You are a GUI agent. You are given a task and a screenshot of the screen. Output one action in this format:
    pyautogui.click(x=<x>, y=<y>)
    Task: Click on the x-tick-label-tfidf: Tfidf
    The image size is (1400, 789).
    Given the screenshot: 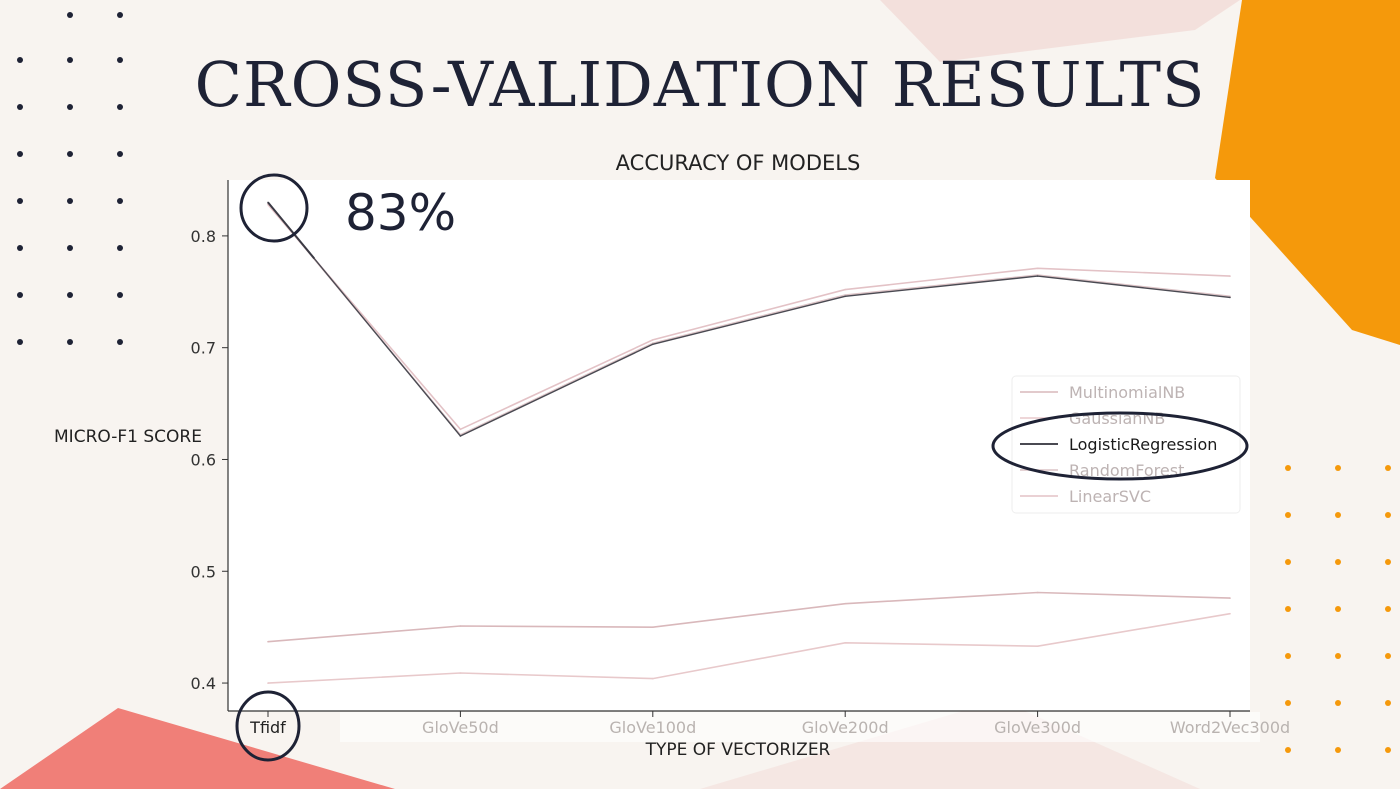 What is the action you would take?
    pyautogui.click(x=267, y=727)
    